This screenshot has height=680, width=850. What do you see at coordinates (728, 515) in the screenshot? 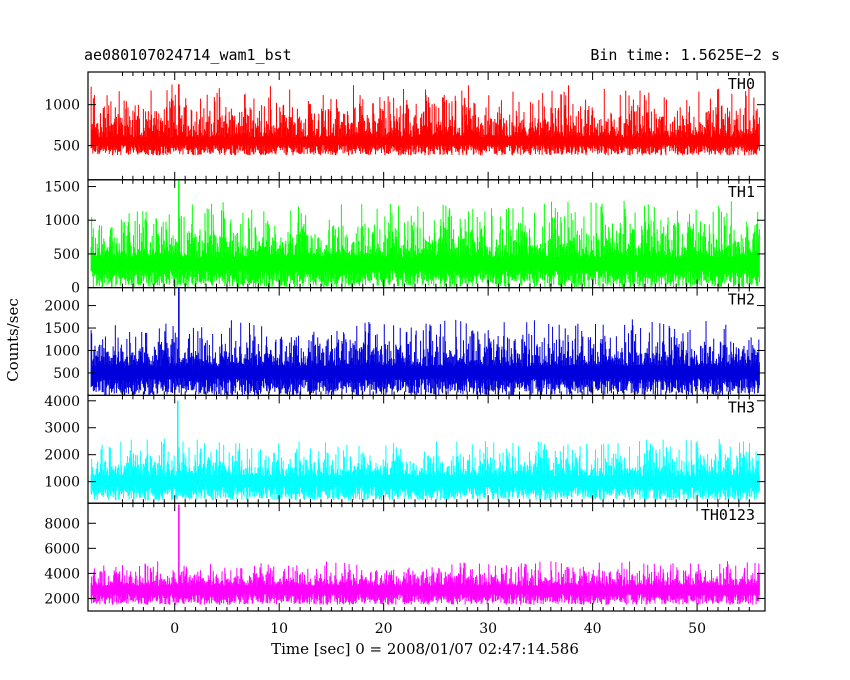
I see `panel-name-label: TH0123` at bounding box center [728, 515].